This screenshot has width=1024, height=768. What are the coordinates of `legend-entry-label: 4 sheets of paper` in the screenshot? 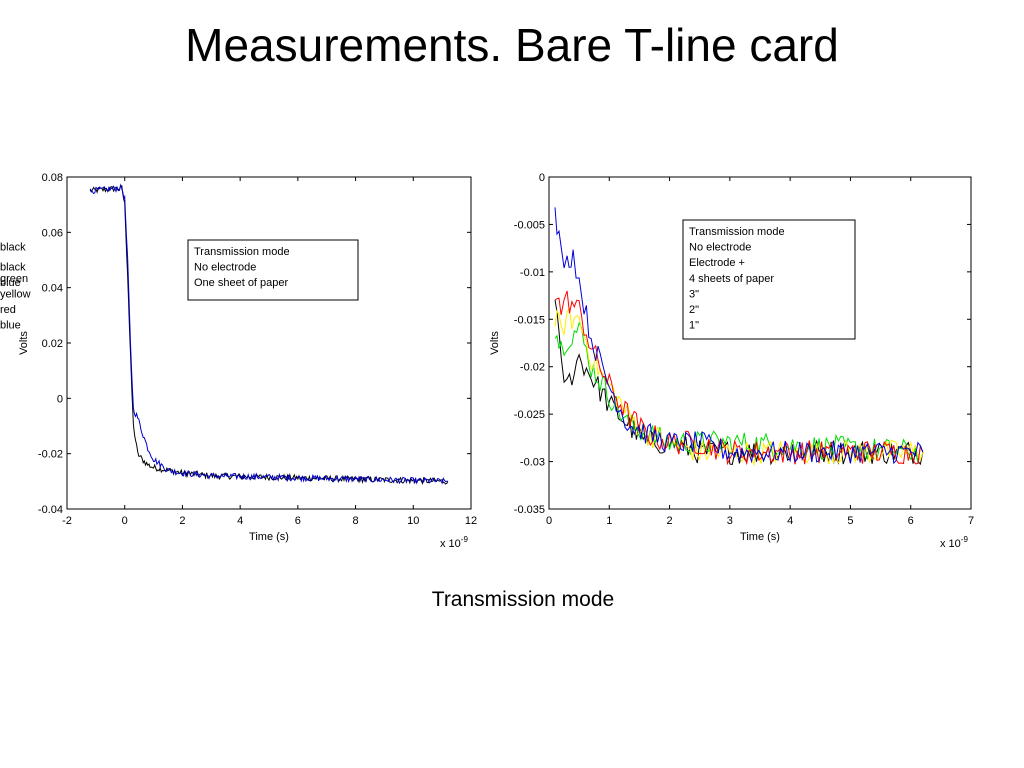 It's located at (731, 279).